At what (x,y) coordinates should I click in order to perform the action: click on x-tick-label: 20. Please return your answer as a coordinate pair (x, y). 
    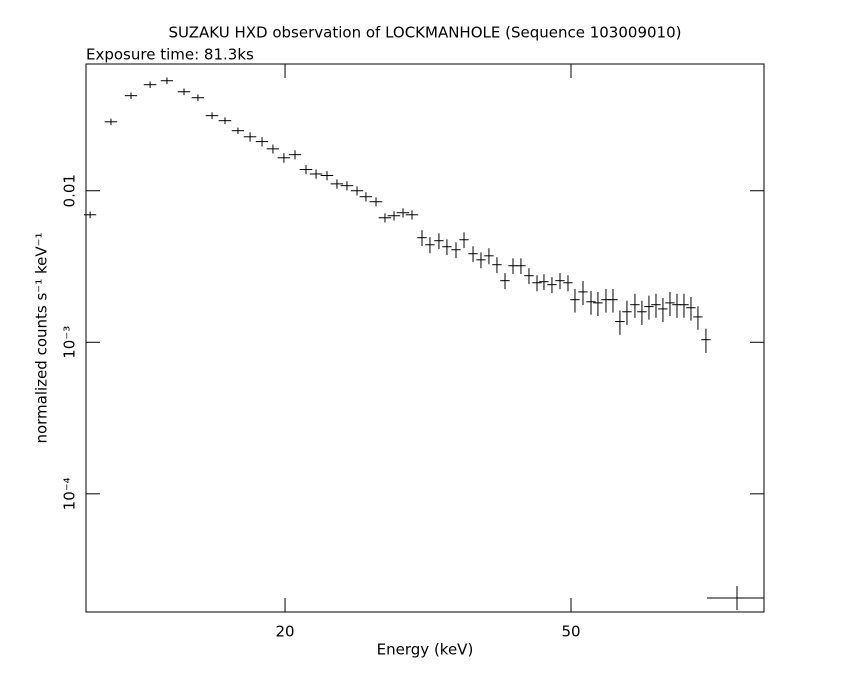
    Looking at the image, I should click on (284, 632).